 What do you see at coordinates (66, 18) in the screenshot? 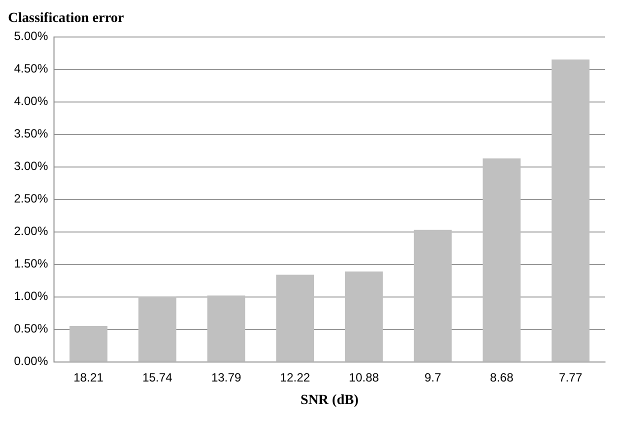
I see `y-axis-title: Classification error` at bounding box center [66, 18].